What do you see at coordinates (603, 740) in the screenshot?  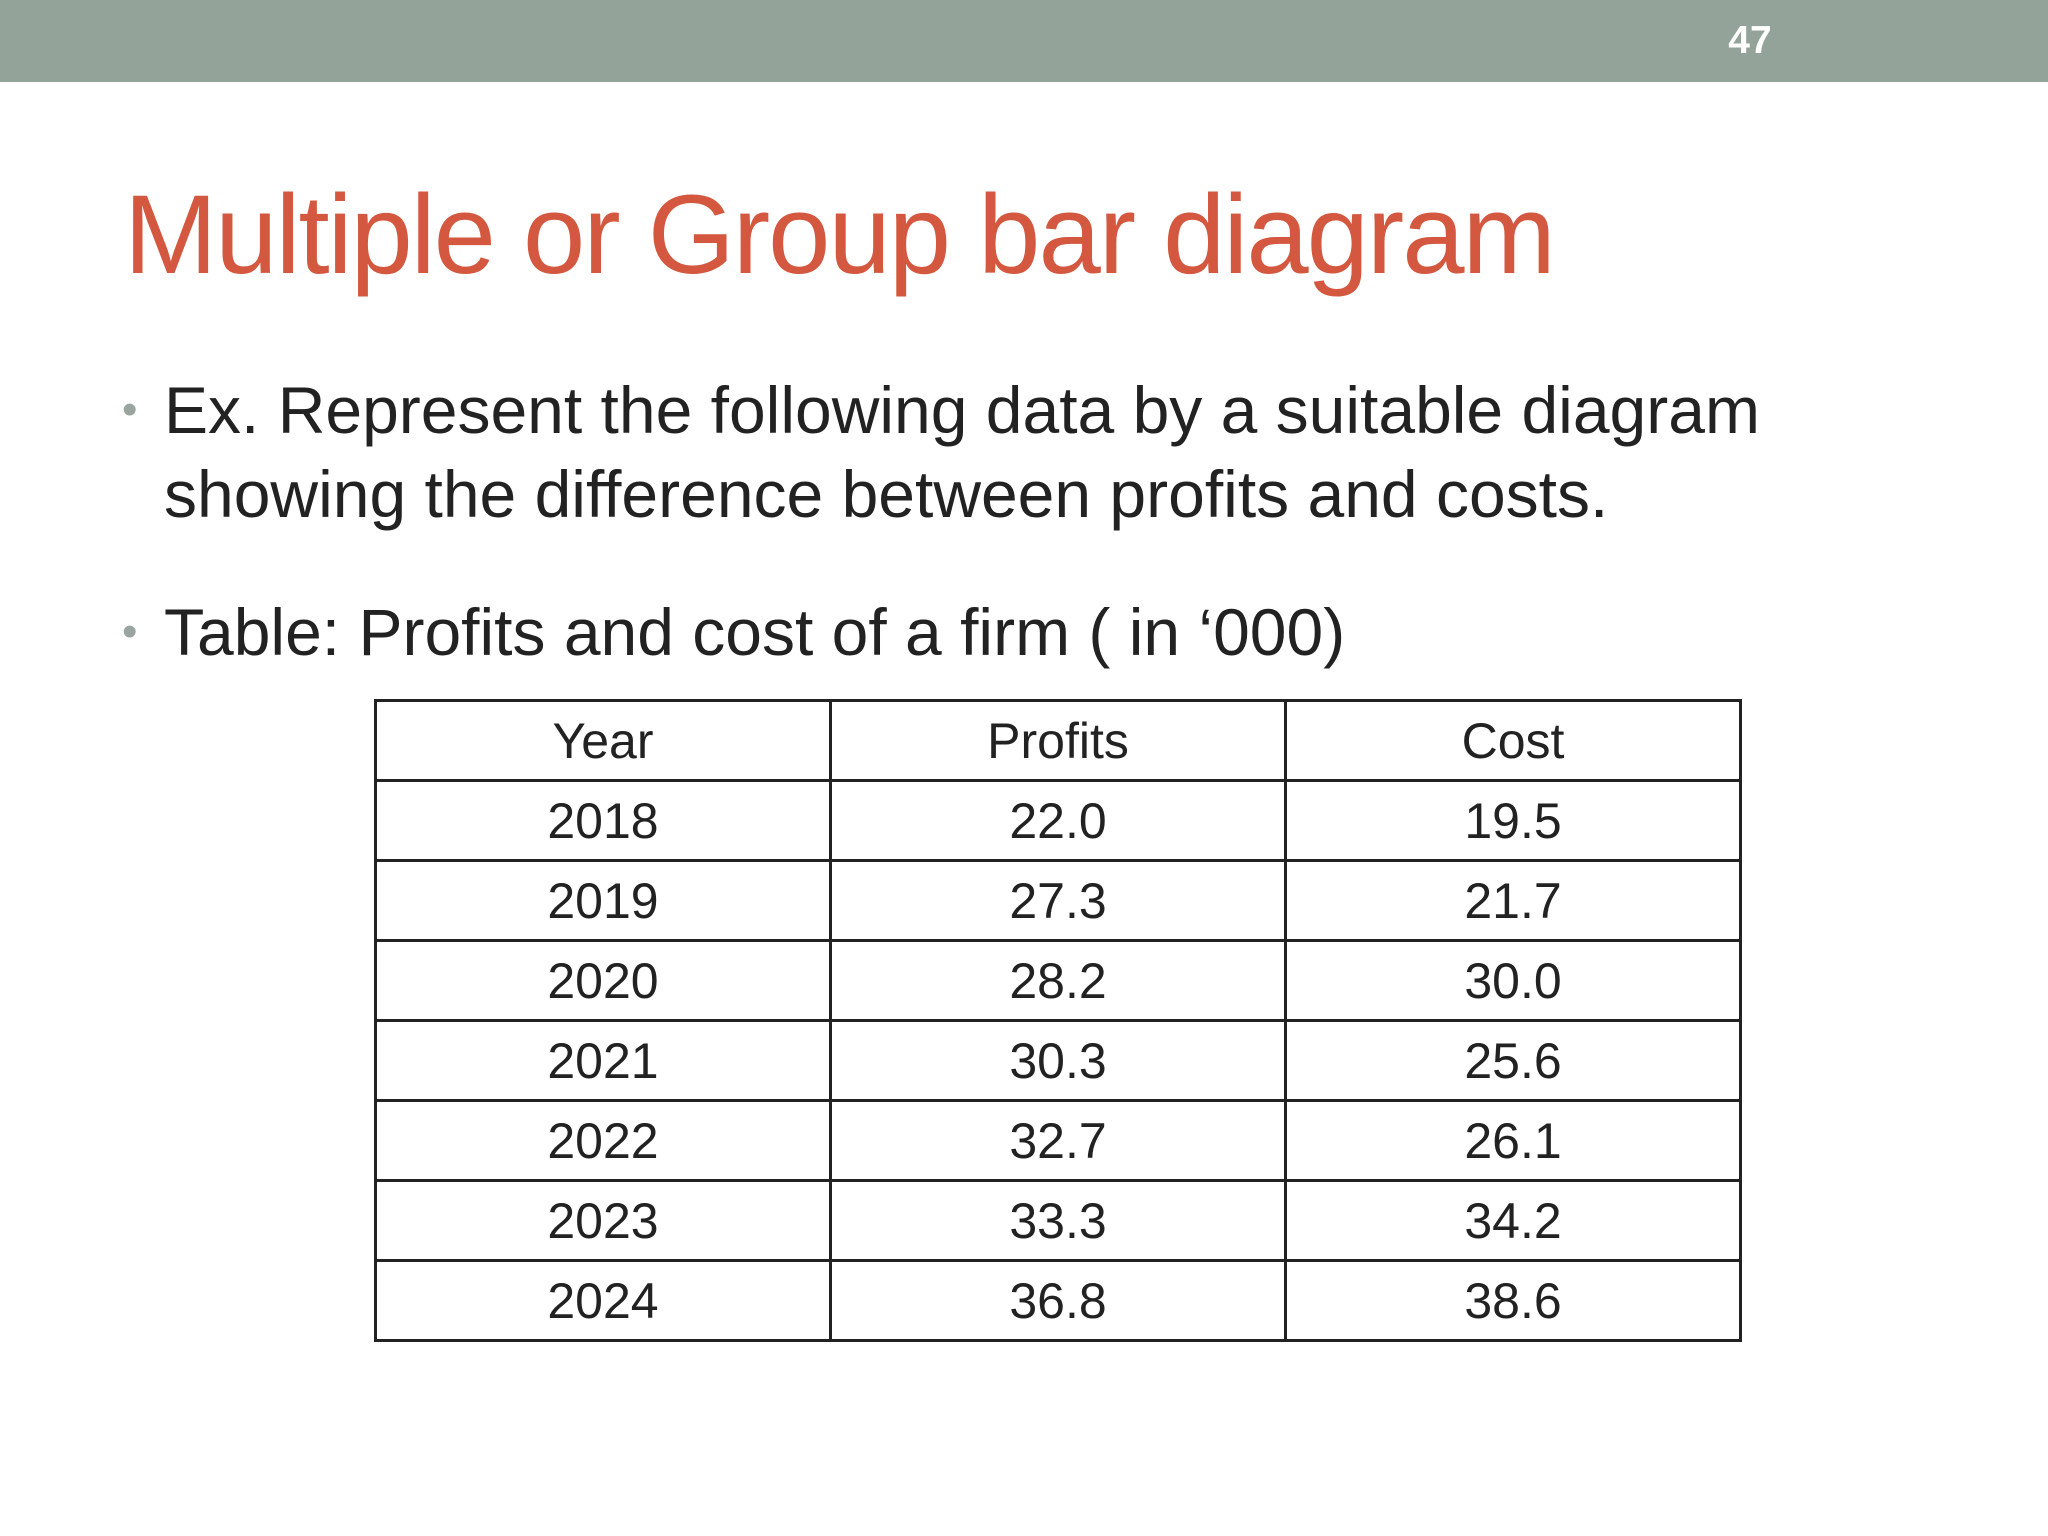 I see `header-year: Year` at bounding box center [603, 740].